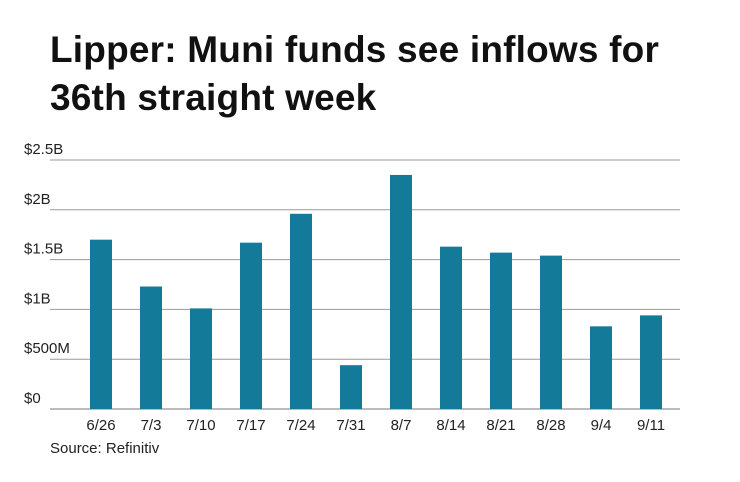  Describe the element at coordinates (37, 298) in the screenshot. I see `y-tick-label: $1B` at that location.